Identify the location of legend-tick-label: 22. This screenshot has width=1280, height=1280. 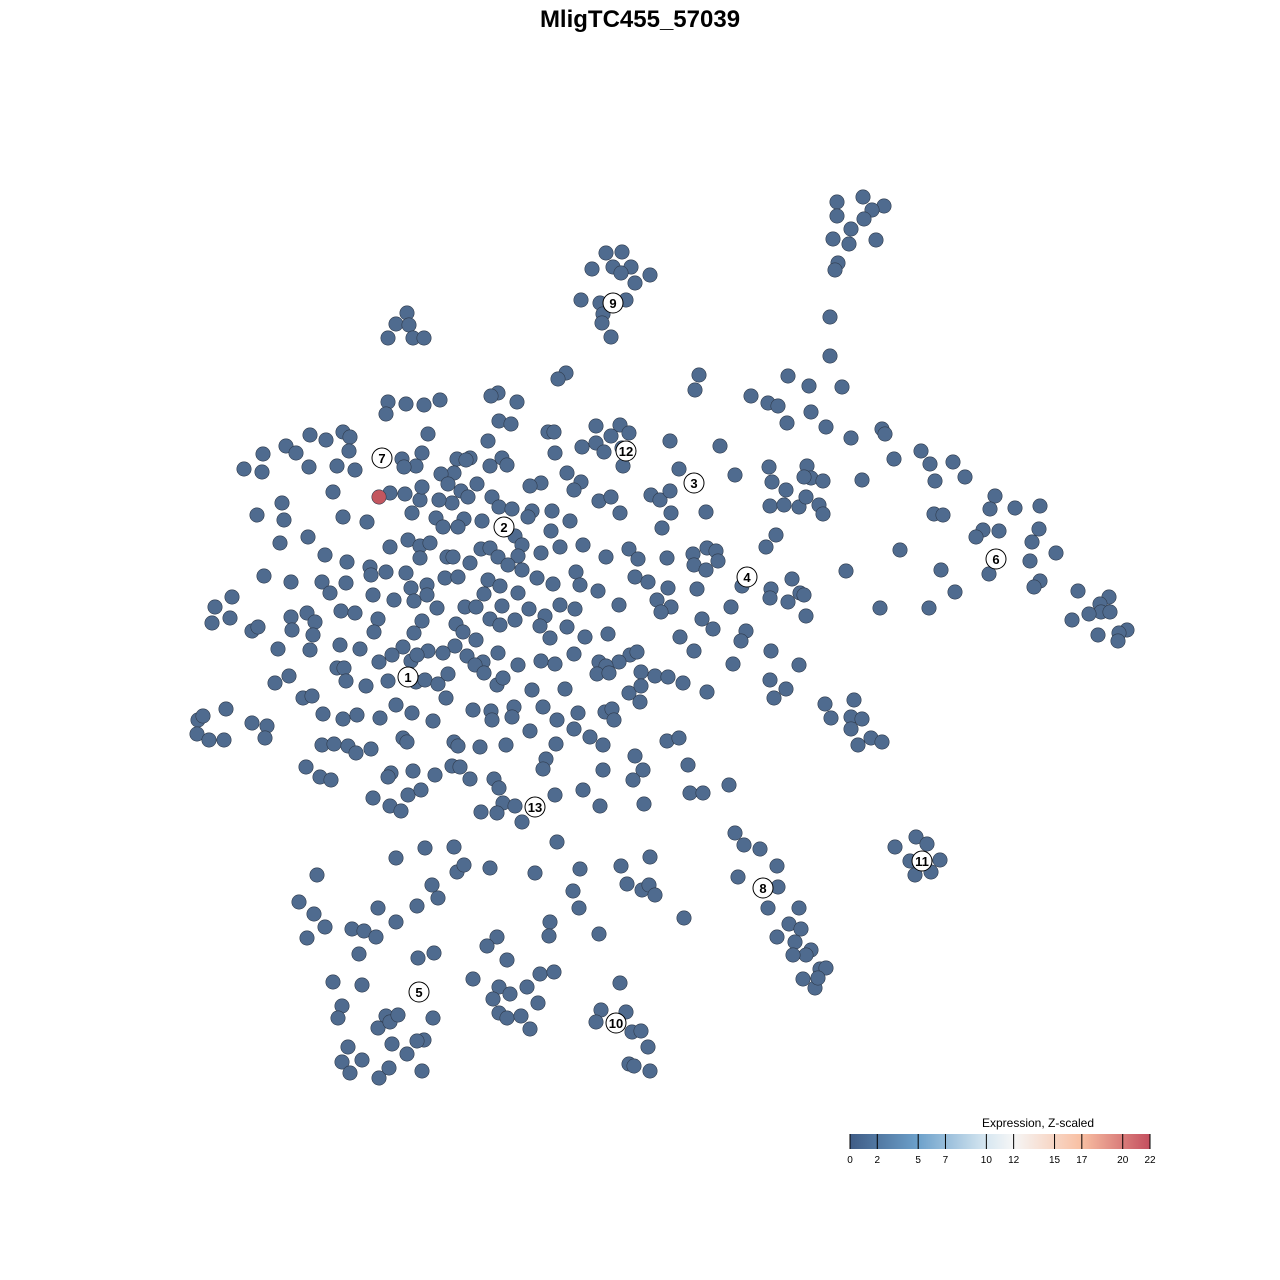
(1150, 1160).